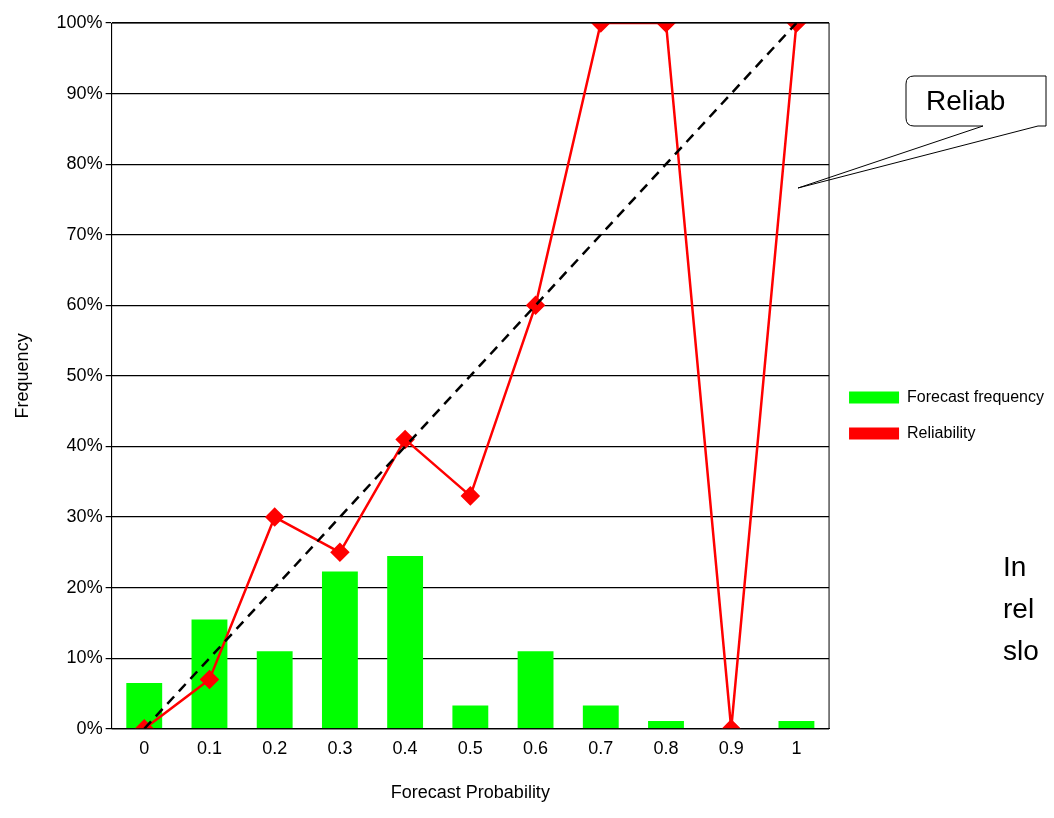 This screenshot has width=1054, height=818. Describe the element at coordinates (966, 100) in the screenshot. I see `text: Reliab` at that location.